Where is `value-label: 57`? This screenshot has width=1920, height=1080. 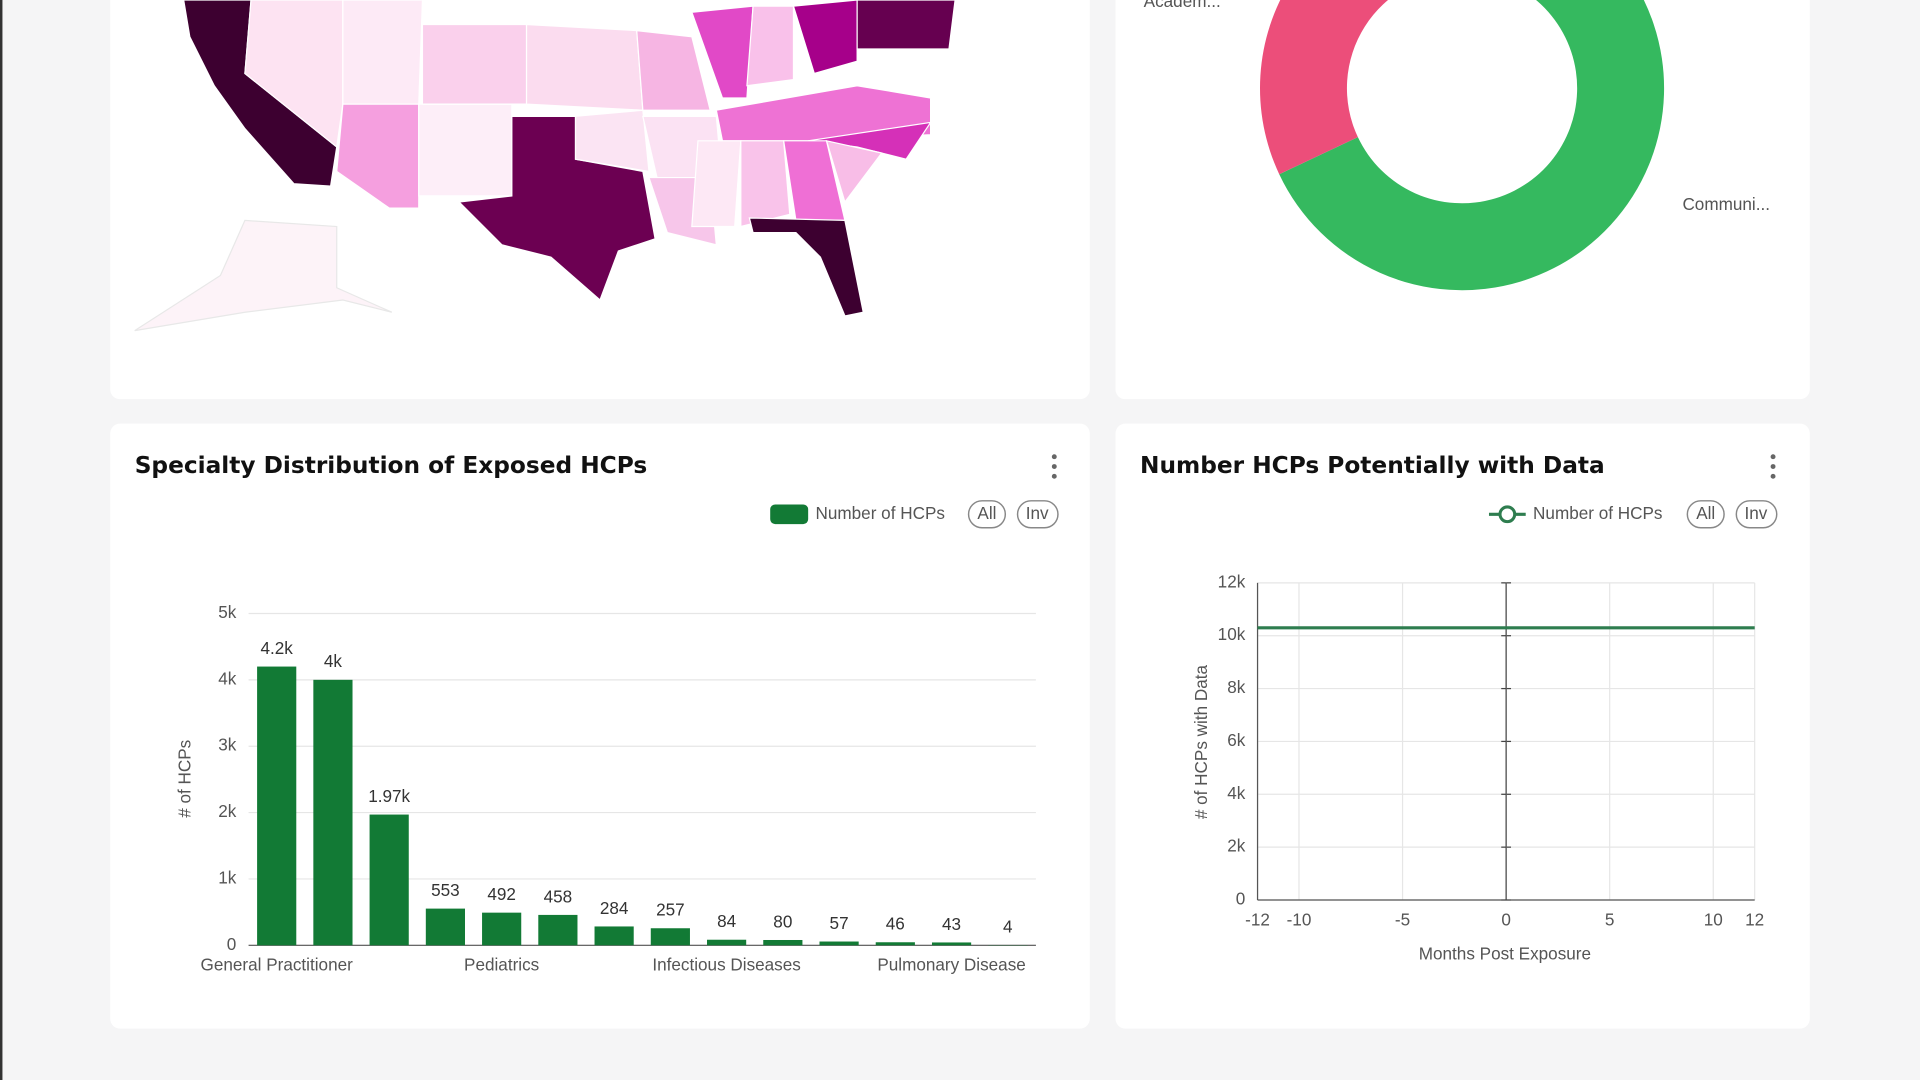 value-label: 57 is located at coordinates (839, 923).